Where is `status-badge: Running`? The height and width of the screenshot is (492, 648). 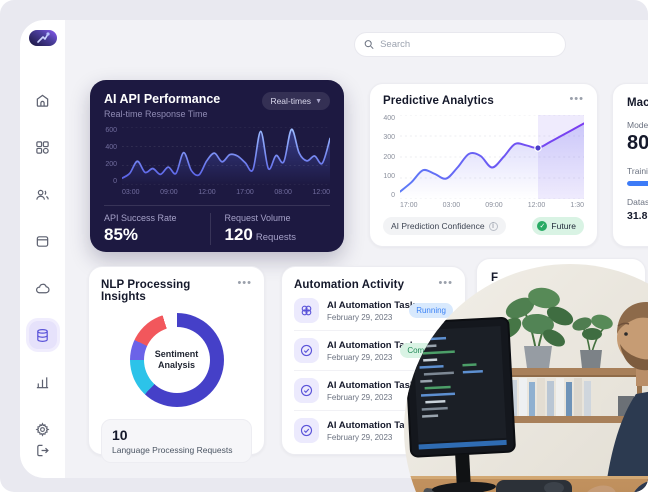 status-badge: Running is located at coordinates (431, 310).